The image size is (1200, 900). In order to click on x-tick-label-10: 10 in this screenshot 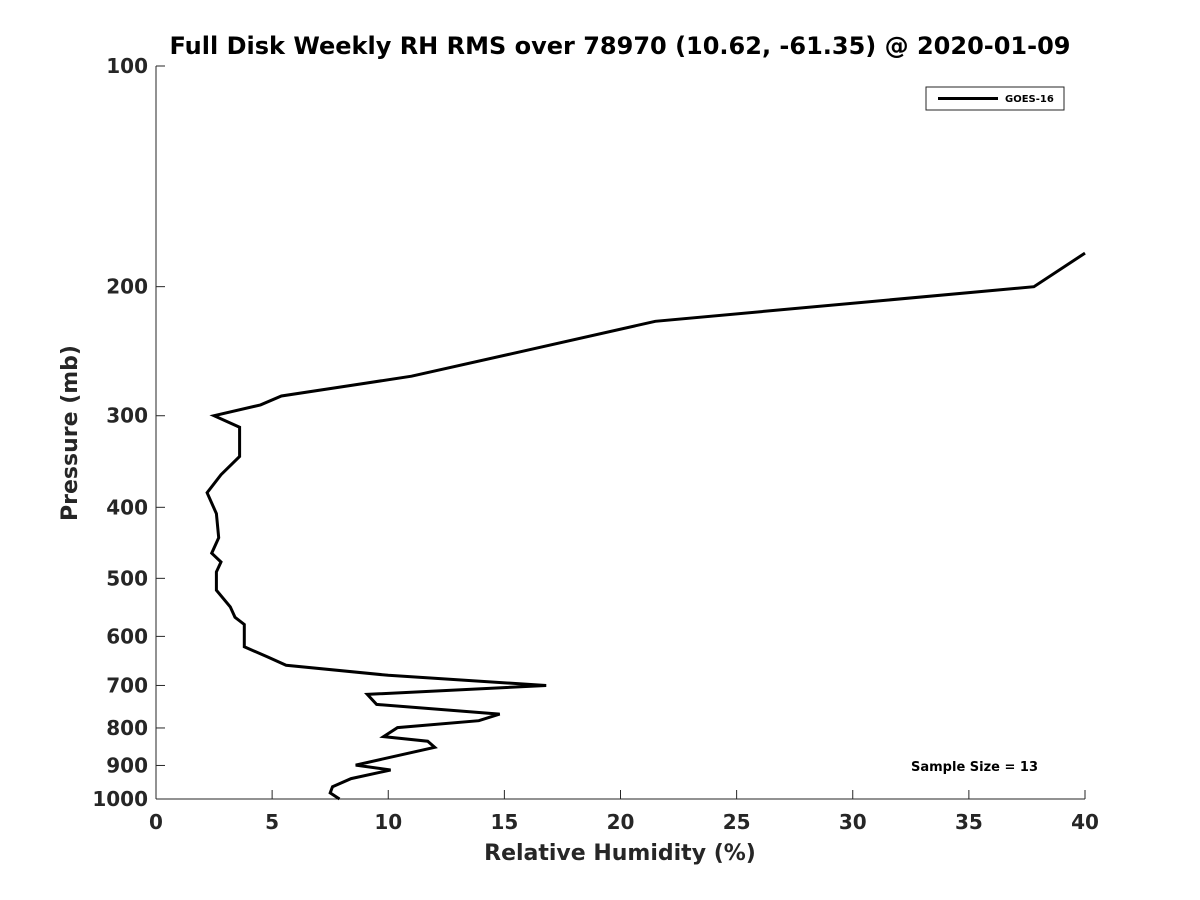, I will do `click(388, 822)`.